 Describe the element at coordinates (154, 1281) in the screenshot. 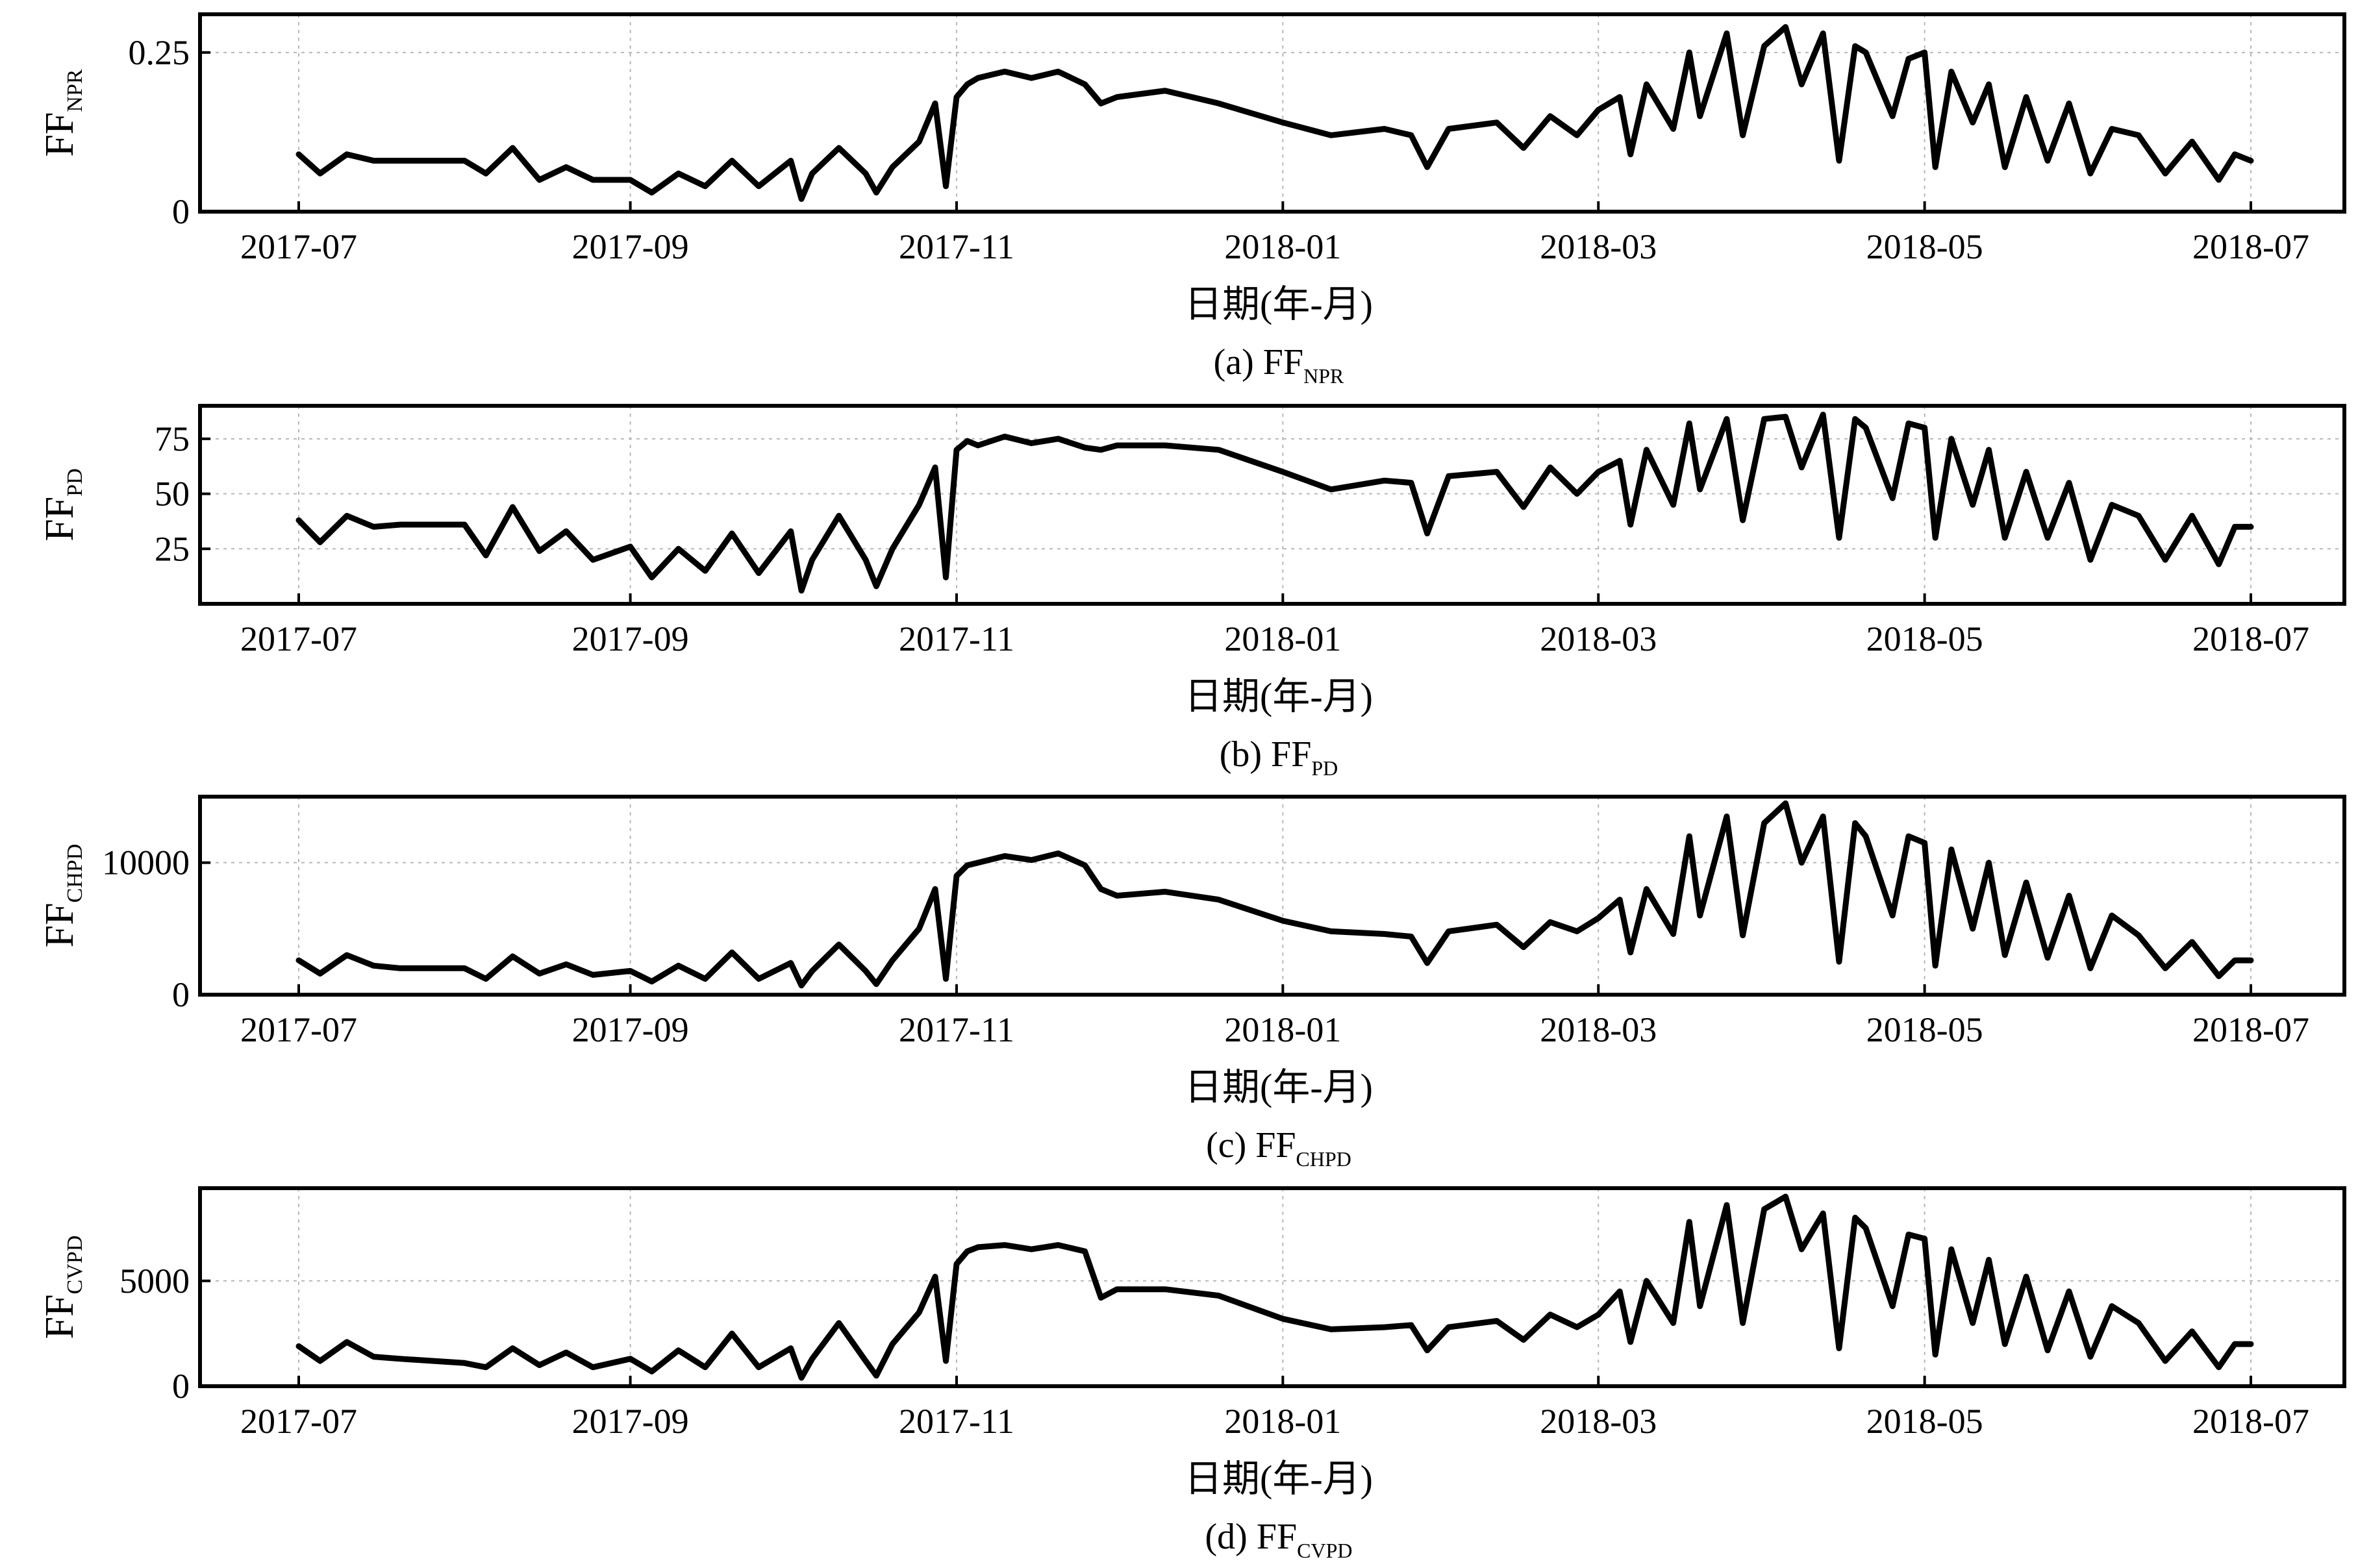

I see `y-tick-label: 5000` at that location.